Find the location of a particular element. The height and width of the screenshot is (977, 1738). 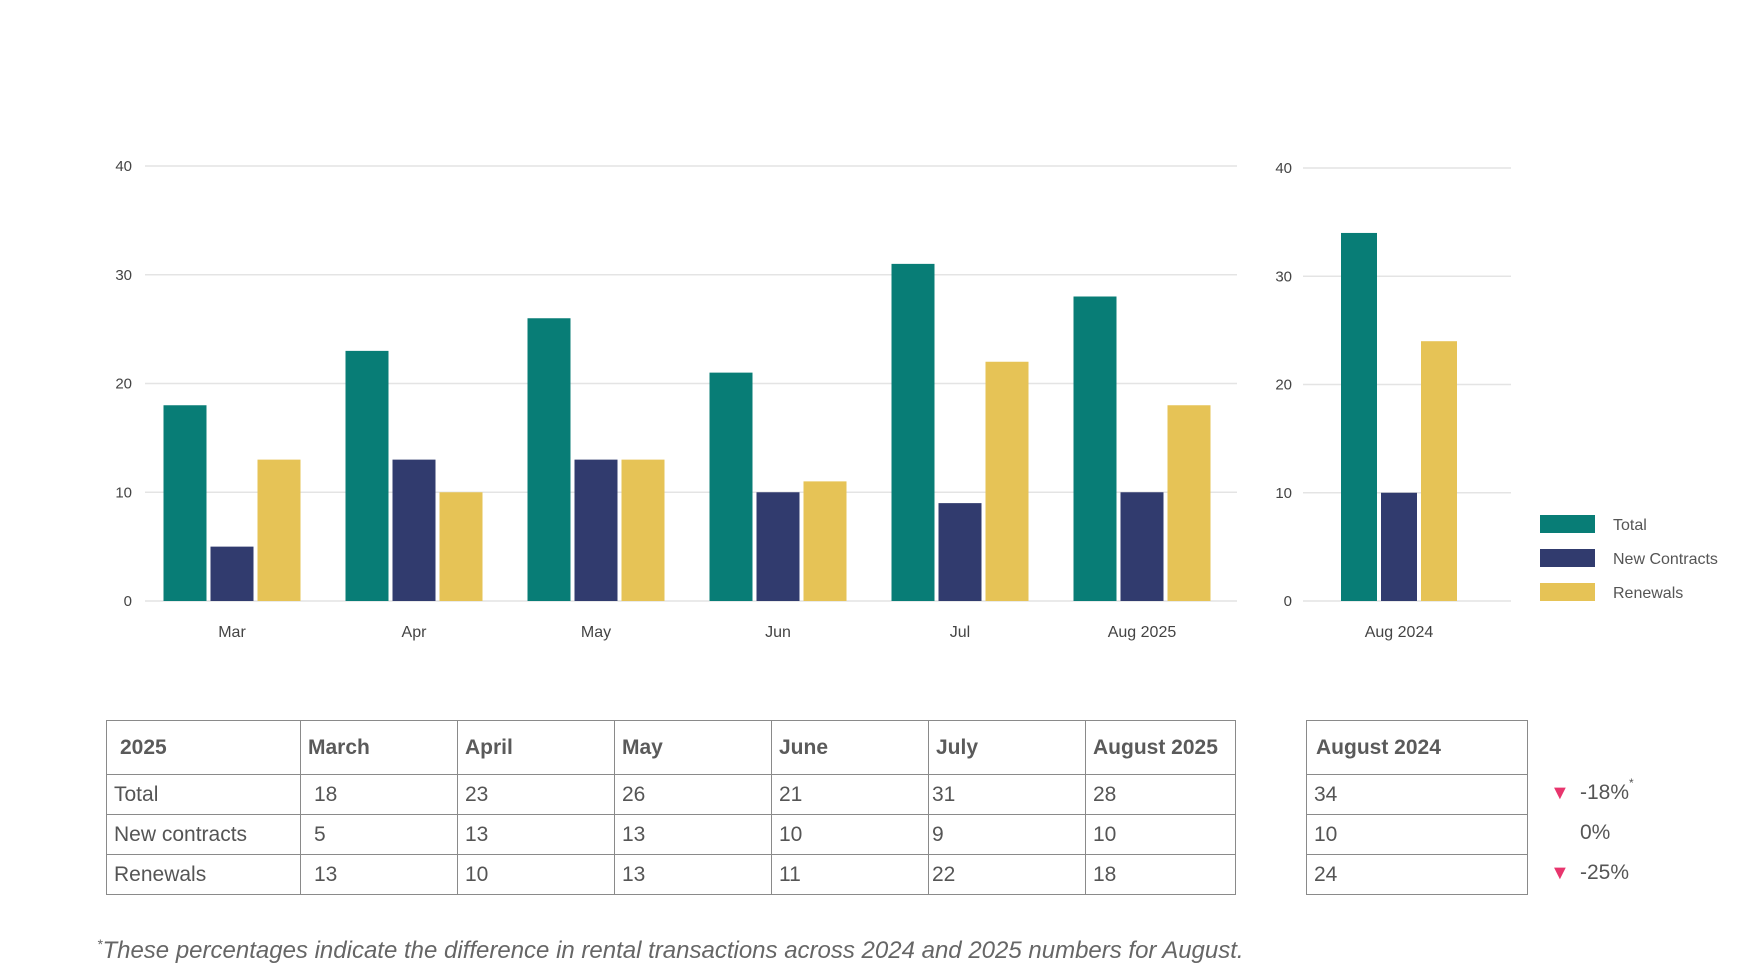

legend: Total New Contracts Renewals is located at coordinates (1629, 558).